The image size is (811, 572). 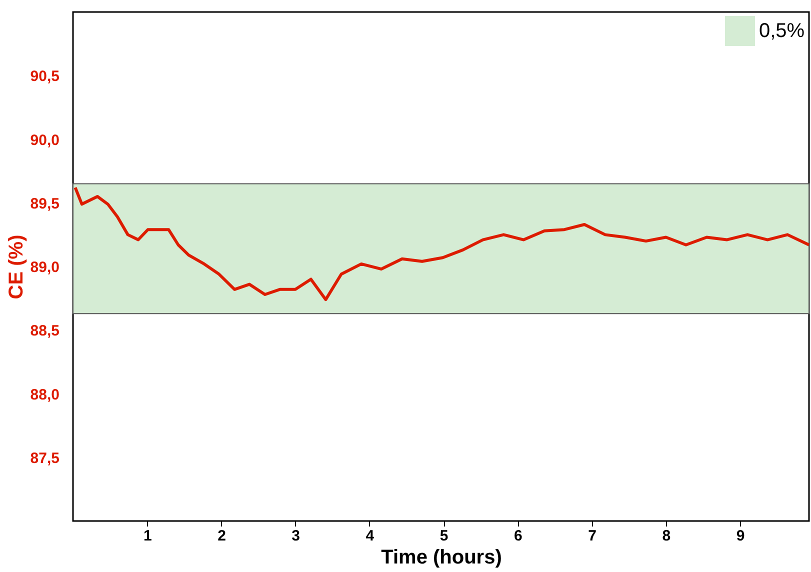 I want to click on x-tick-label: 6, so click(x=518, y=536).